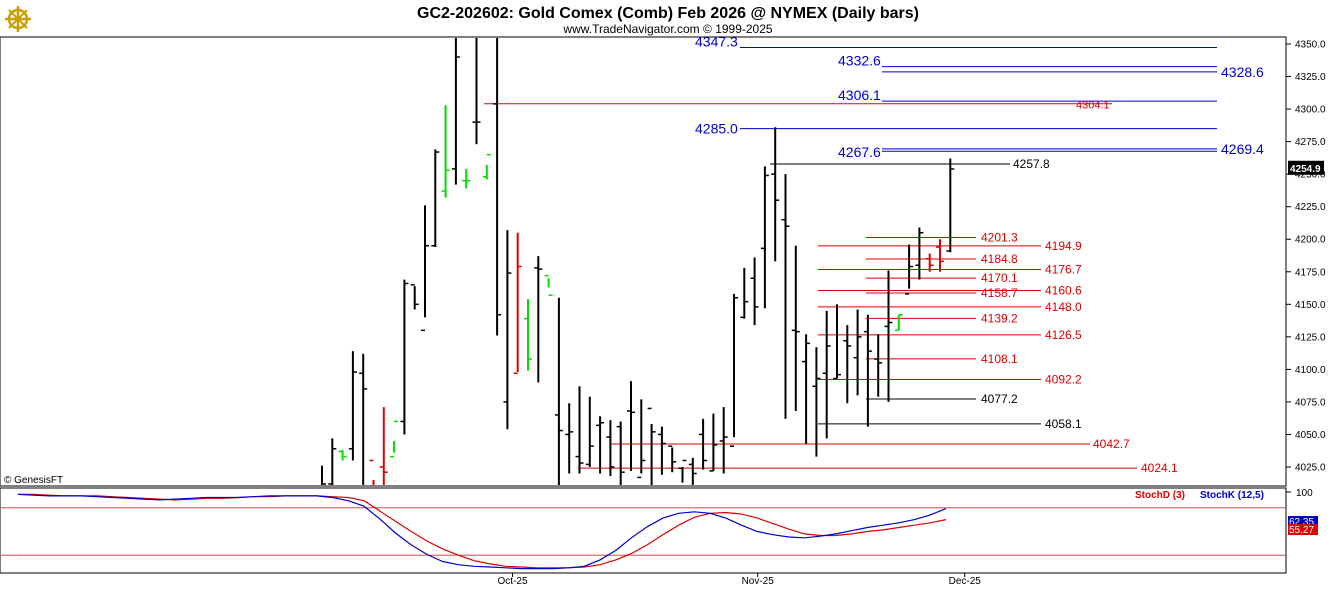 The width and height of the screenshot is (1336, 591). I want to click on level-label: 4024.1, so click(1159, 468).